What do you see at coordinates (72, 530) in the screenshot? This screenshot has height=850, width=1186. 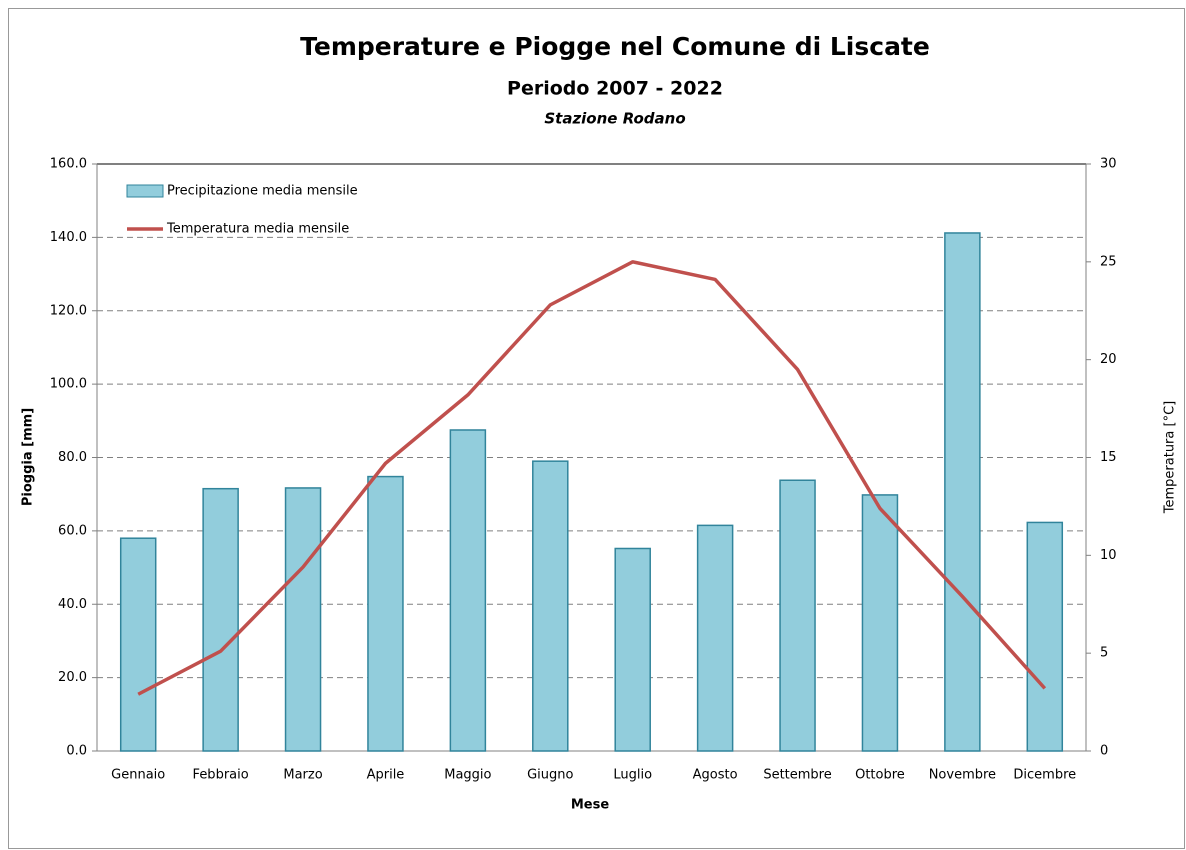 I see `y-tick-label: 60.0` at bounding box center [72, 530].